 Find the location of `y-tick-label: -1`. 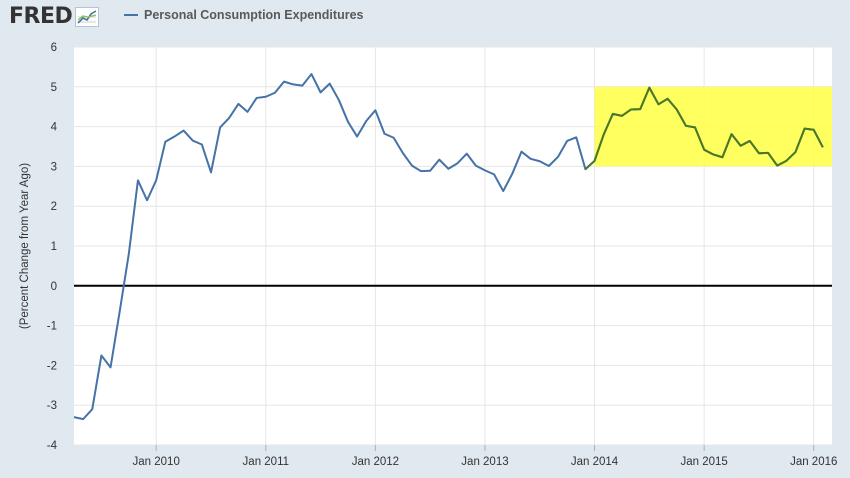

y-tick-label: -1 is located at coordinates (52, 327).